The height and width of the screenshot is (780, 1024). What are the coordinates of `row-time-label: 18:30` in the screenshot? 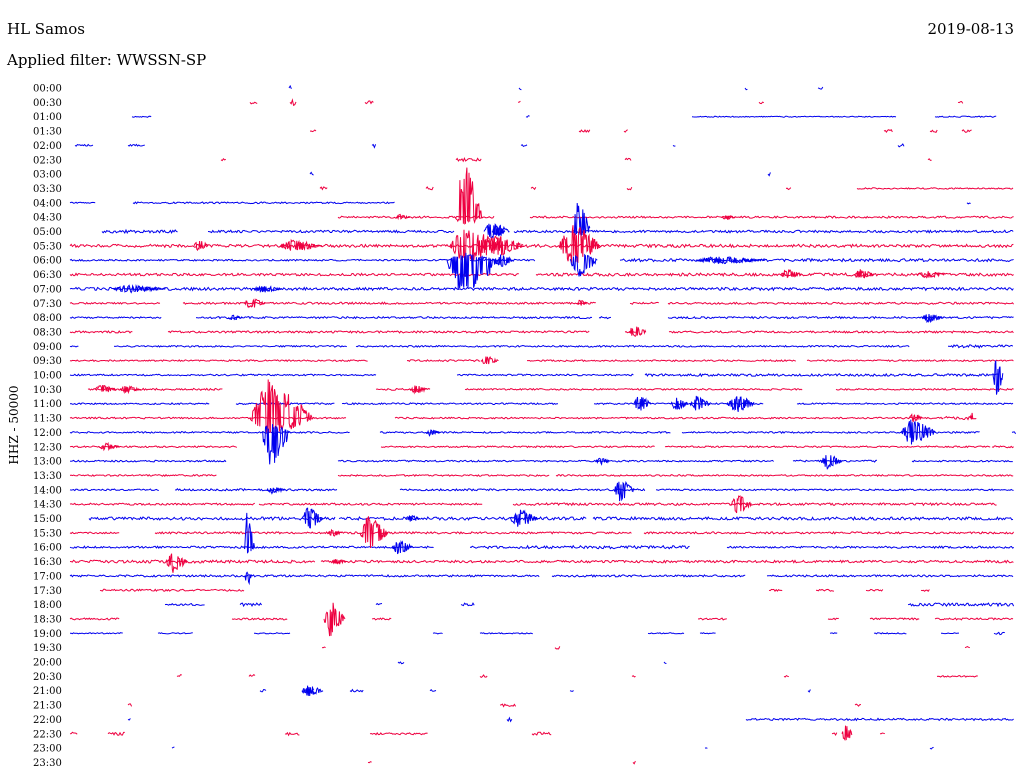 It's located at (47, 619).